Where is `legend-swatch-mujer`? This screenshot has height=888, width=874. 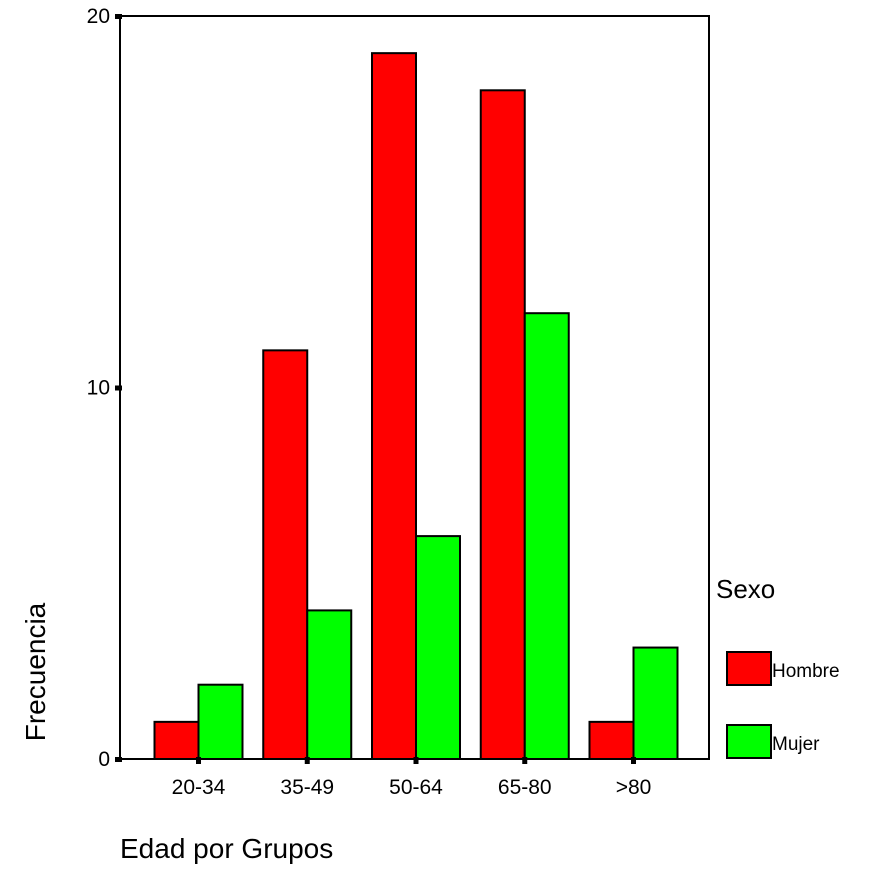
legend-swatch-mujer is located at coordinates (749, 741).